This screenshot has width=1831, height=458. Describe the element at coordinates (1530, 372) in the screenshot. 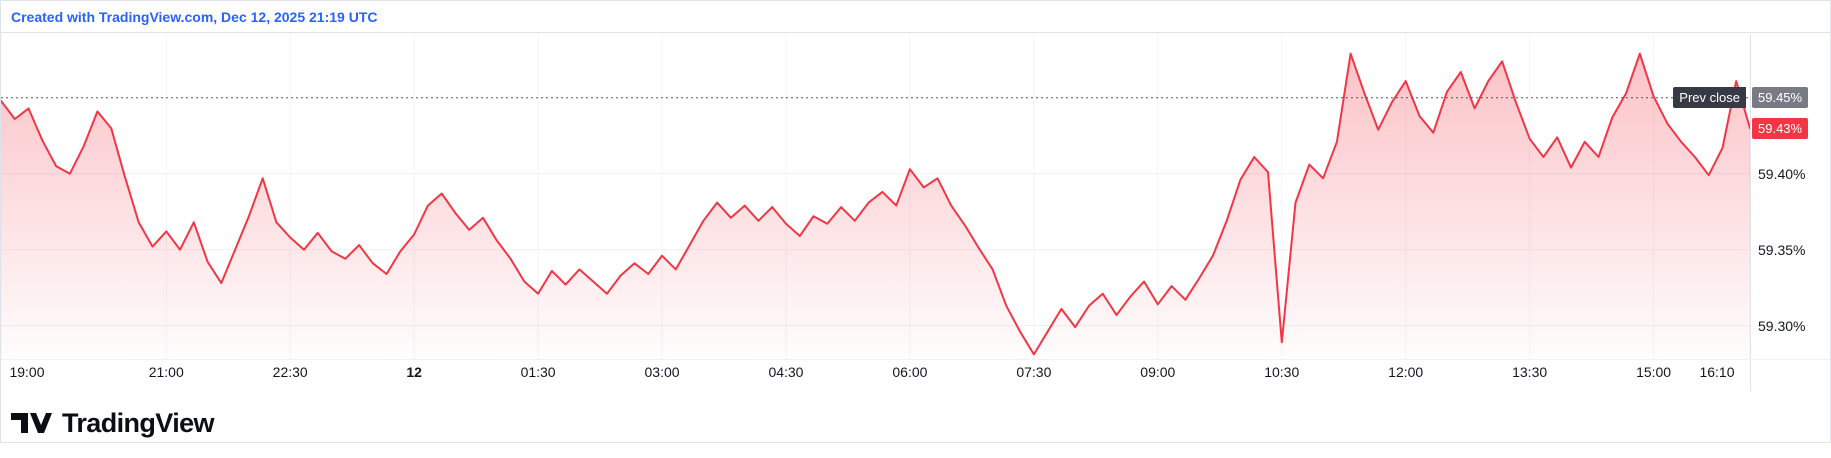

I see `x-axis-label: 13:30` at that location.